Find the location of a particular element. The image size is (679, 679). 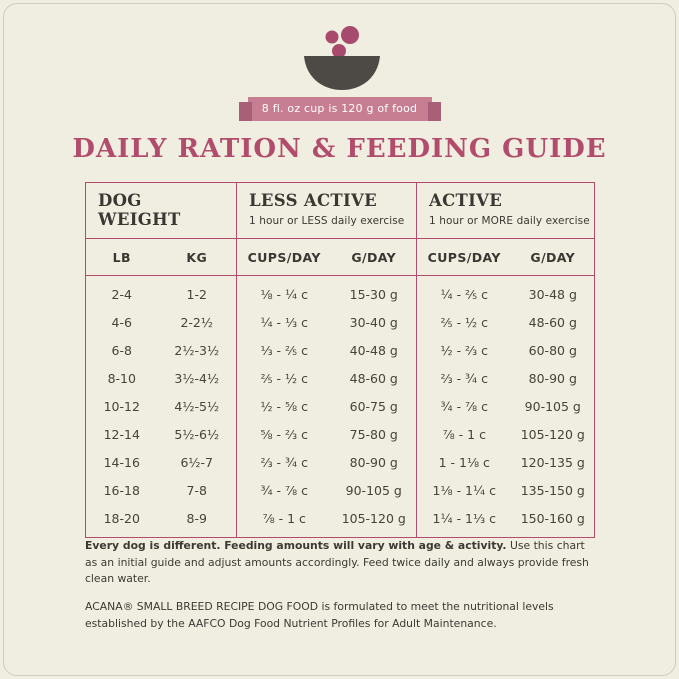

table-cell: 1-2 is located at coordinates (196, 294).